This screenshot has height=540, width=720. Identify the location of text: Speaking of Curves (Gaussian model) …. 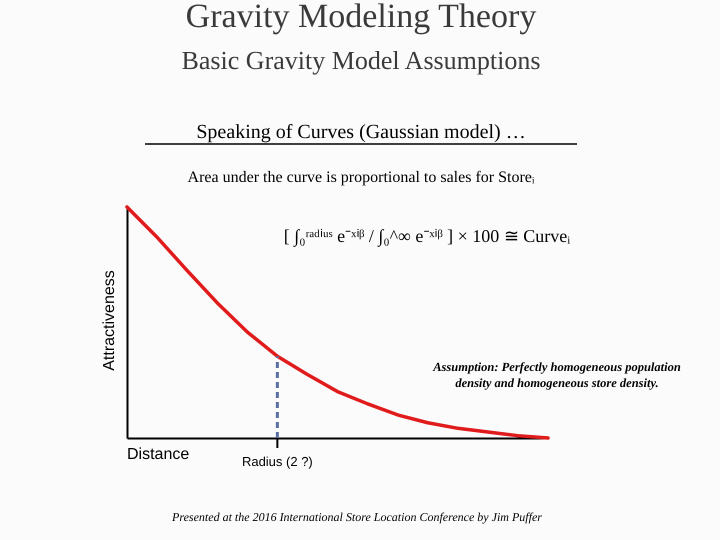
(361, 132).